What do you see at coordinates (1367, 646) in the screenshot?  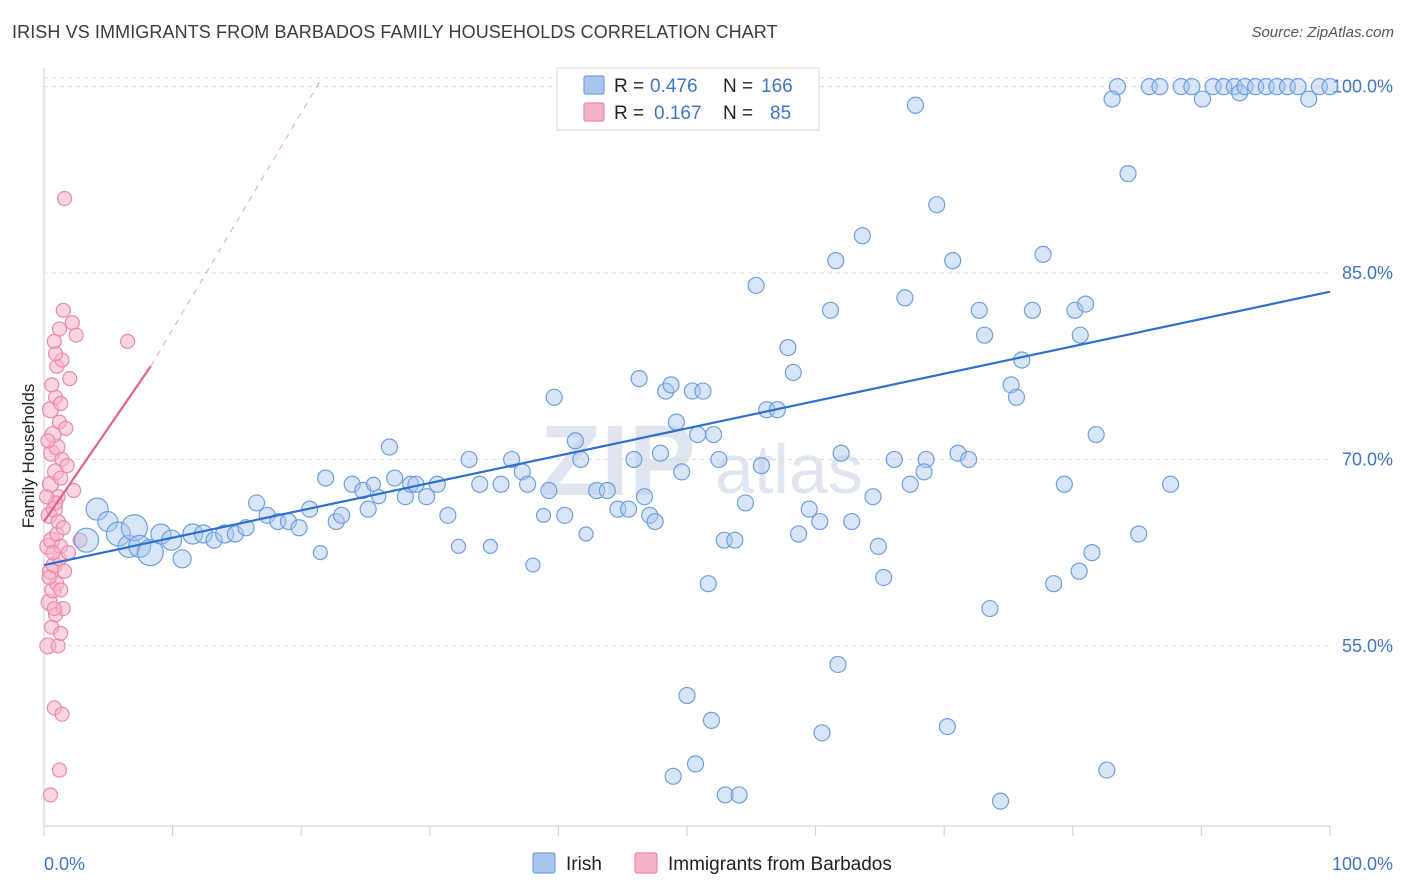 I see `y-tick-label: 55.0%` at bounding box center [1367, 646].